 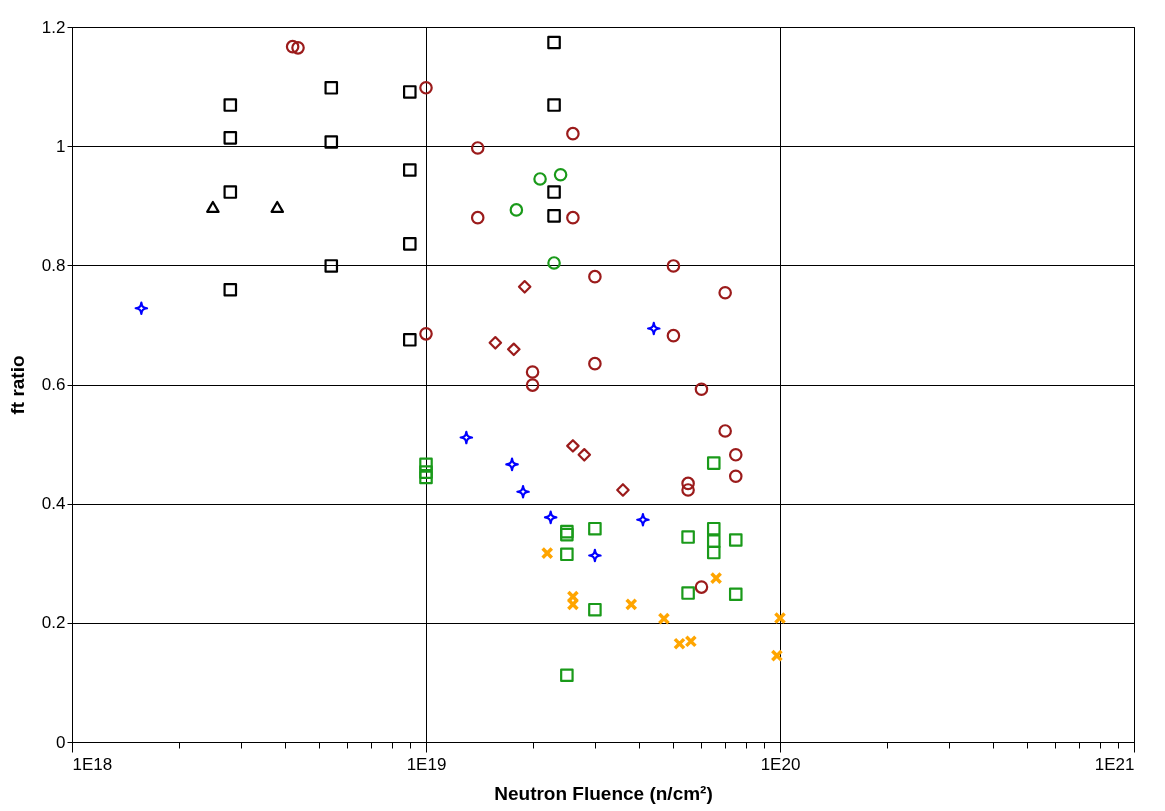 I want to click on y-tick-label: 0.2, so click(x=53, y=623).